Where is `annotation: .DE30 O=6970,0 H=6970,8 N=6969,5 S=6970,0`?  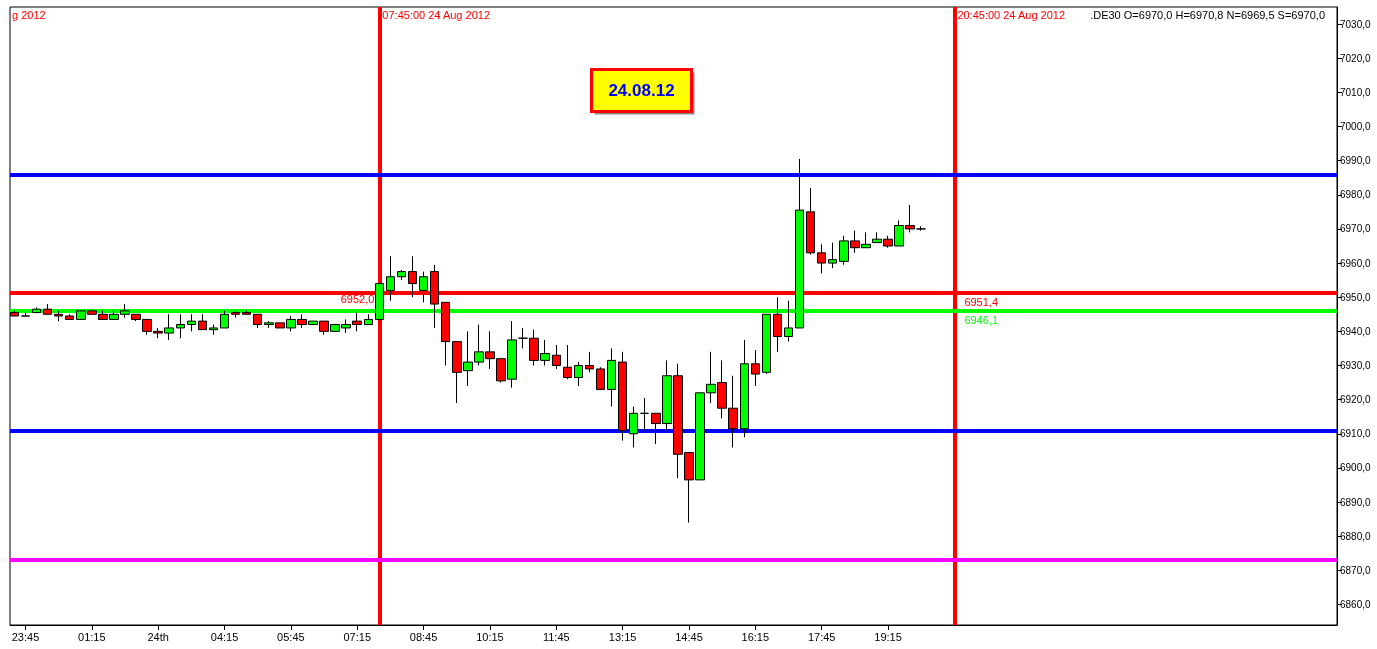
annotation: .DE30 O=6970,0 H=6970,8 N=6969,5 S=6970,0 is located at coordinates (1208, 14).